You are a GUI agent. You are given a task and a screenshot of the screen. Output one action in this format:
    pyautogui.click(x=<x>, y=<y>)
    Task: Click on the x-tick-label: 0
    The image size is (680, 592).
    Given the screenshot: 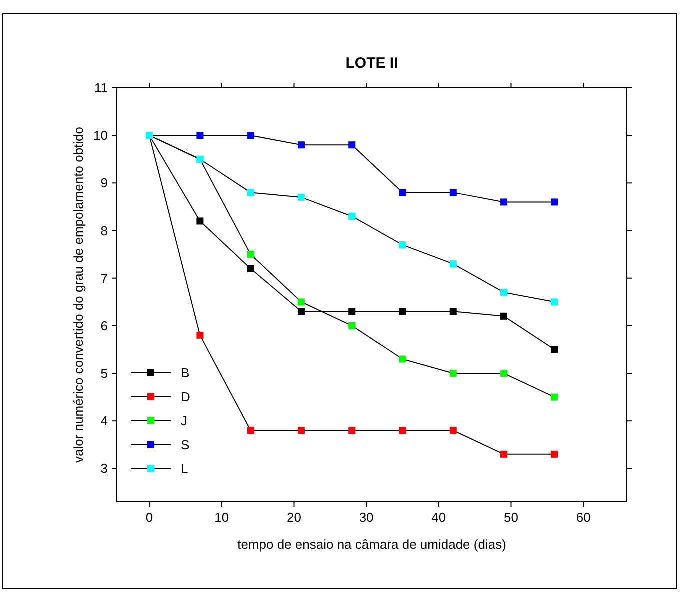 What is the action you would take?
    pyautogui.click(x=150, y=517)
    